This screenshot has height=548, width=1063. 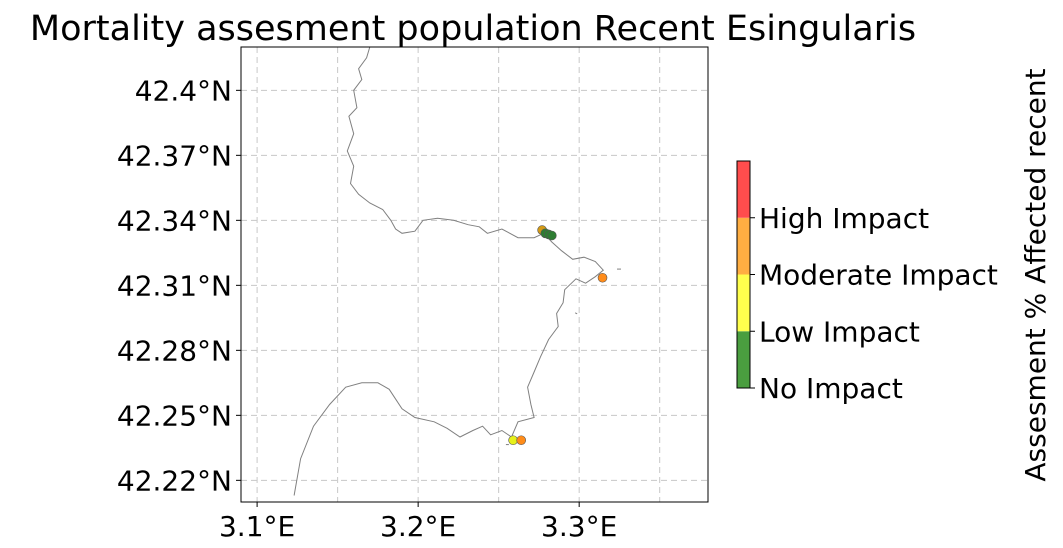 What do you see at coordinates (1035, 274) in the screenshot?
I see `colorbar-label: Assesment % Affected recent` at bounding box center [1035, 274].